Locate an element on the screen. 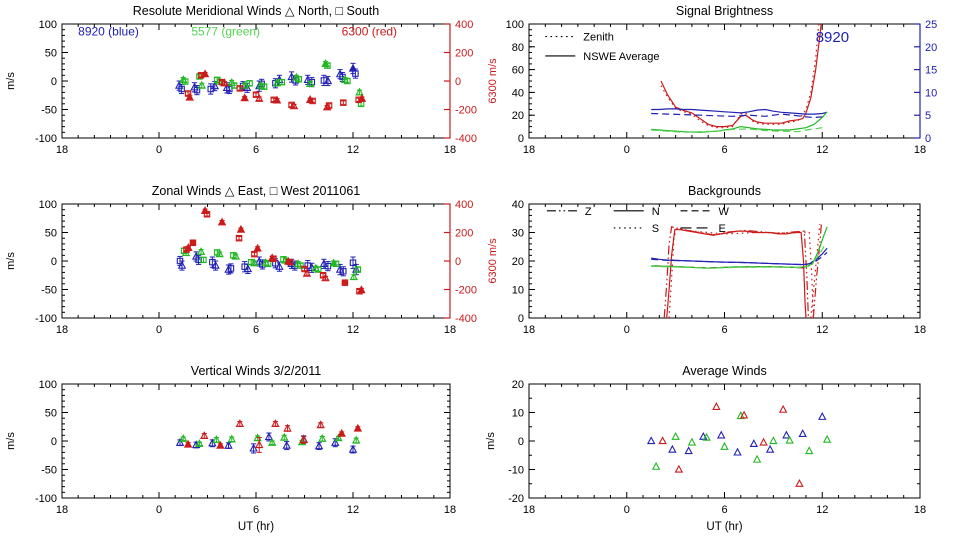  series-zenith-5577-green_light is located at coordinates (737, 130).